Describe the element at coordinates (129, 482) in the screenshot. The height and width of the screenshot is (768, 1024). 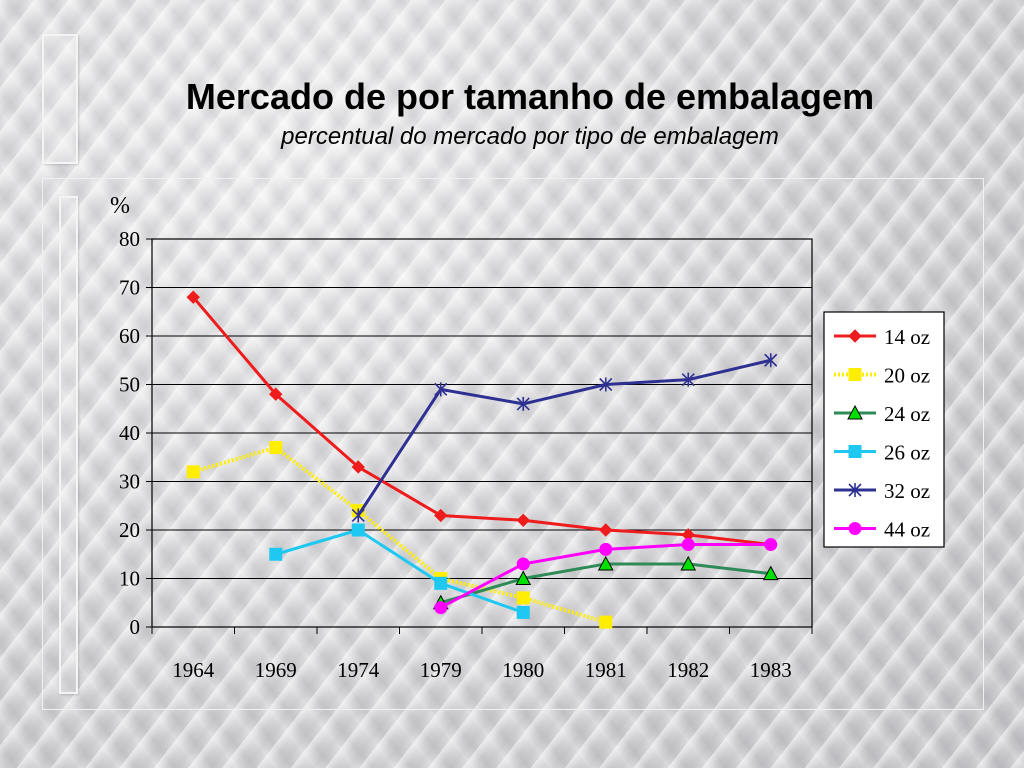
I see `y-tick-label: 30` at that location.